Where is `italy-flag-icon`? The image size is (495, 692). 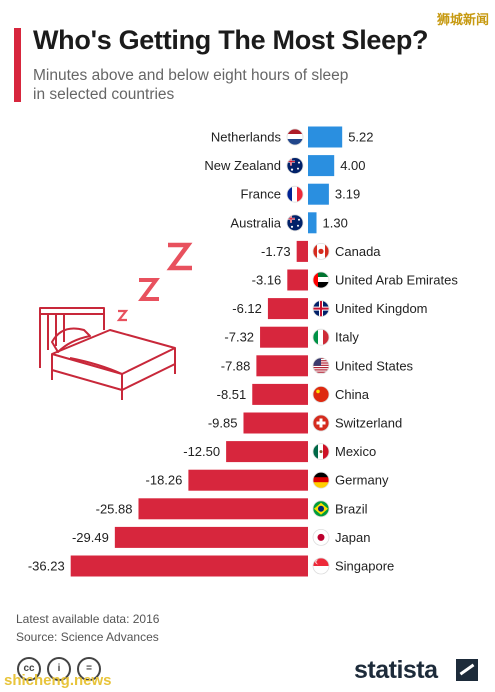
italy-flag-icon is located at coordinates (321, 337).